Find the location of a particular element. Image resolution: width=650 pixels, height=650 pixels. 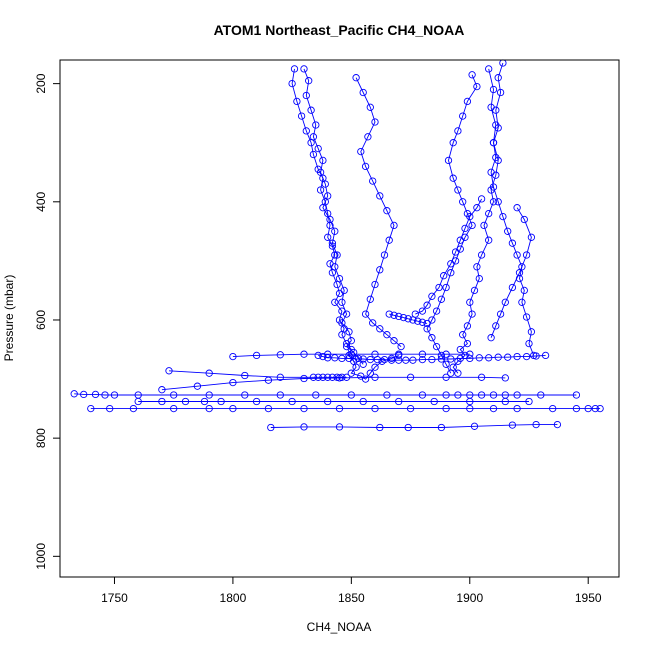

y-tick-label: 800 is located at coordinates (41, 438).